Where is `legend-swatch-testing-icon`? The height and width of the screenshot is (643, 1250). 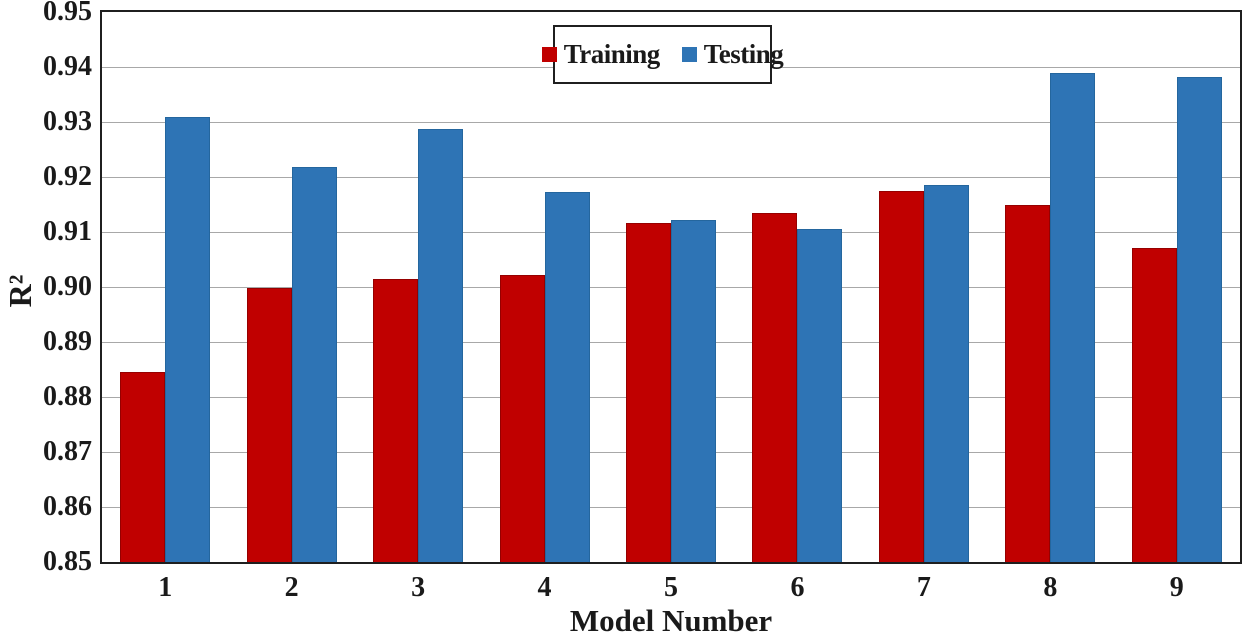
legend-swatch-testing-icon is located at coordinates (689, 54).